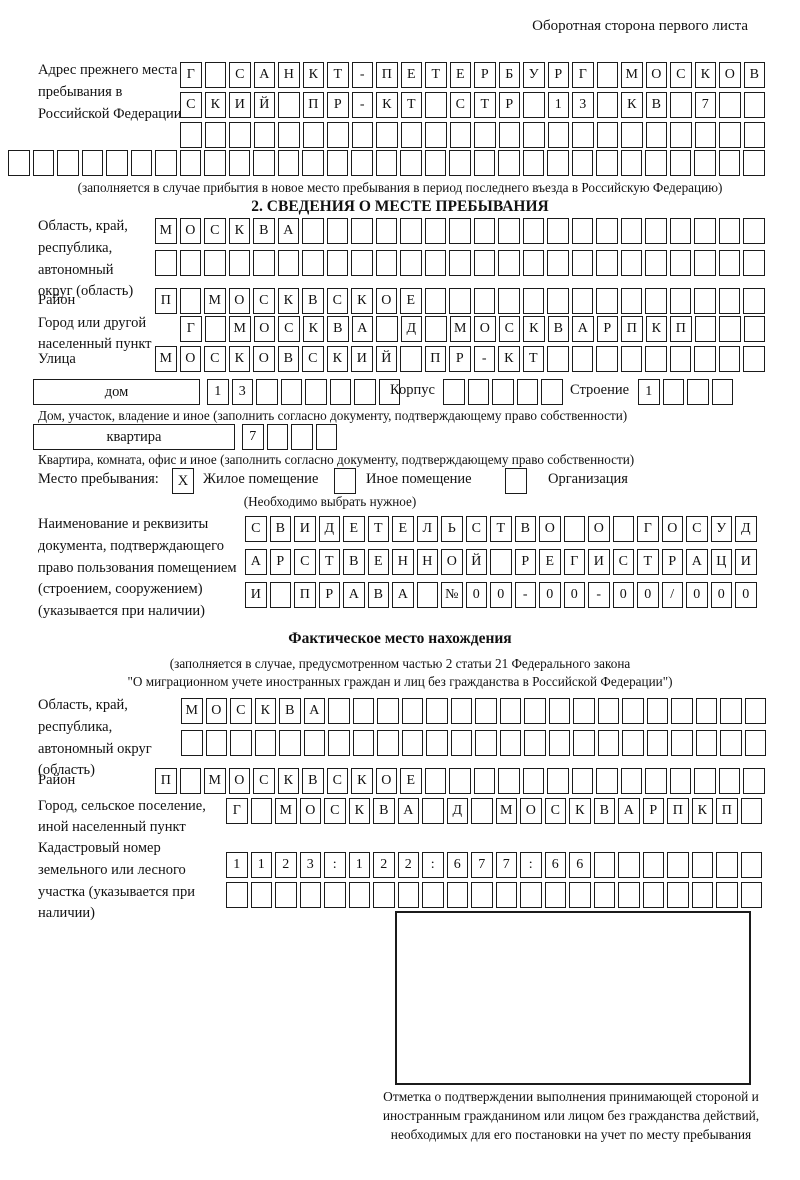 Image resolution: width=800 pixels, height=1180 pixels. What do you see at coordinates (253, 437) in the screenshot?
I see `char-box: 7` at bounding box center [253, 437].